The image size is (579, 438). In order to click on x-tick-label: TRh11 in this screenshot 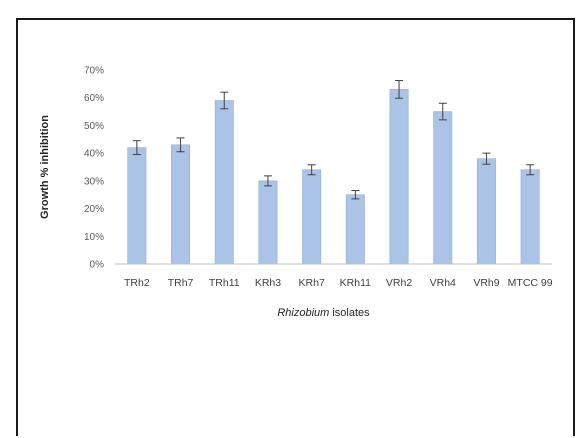, I will do `click(224, 283)`.